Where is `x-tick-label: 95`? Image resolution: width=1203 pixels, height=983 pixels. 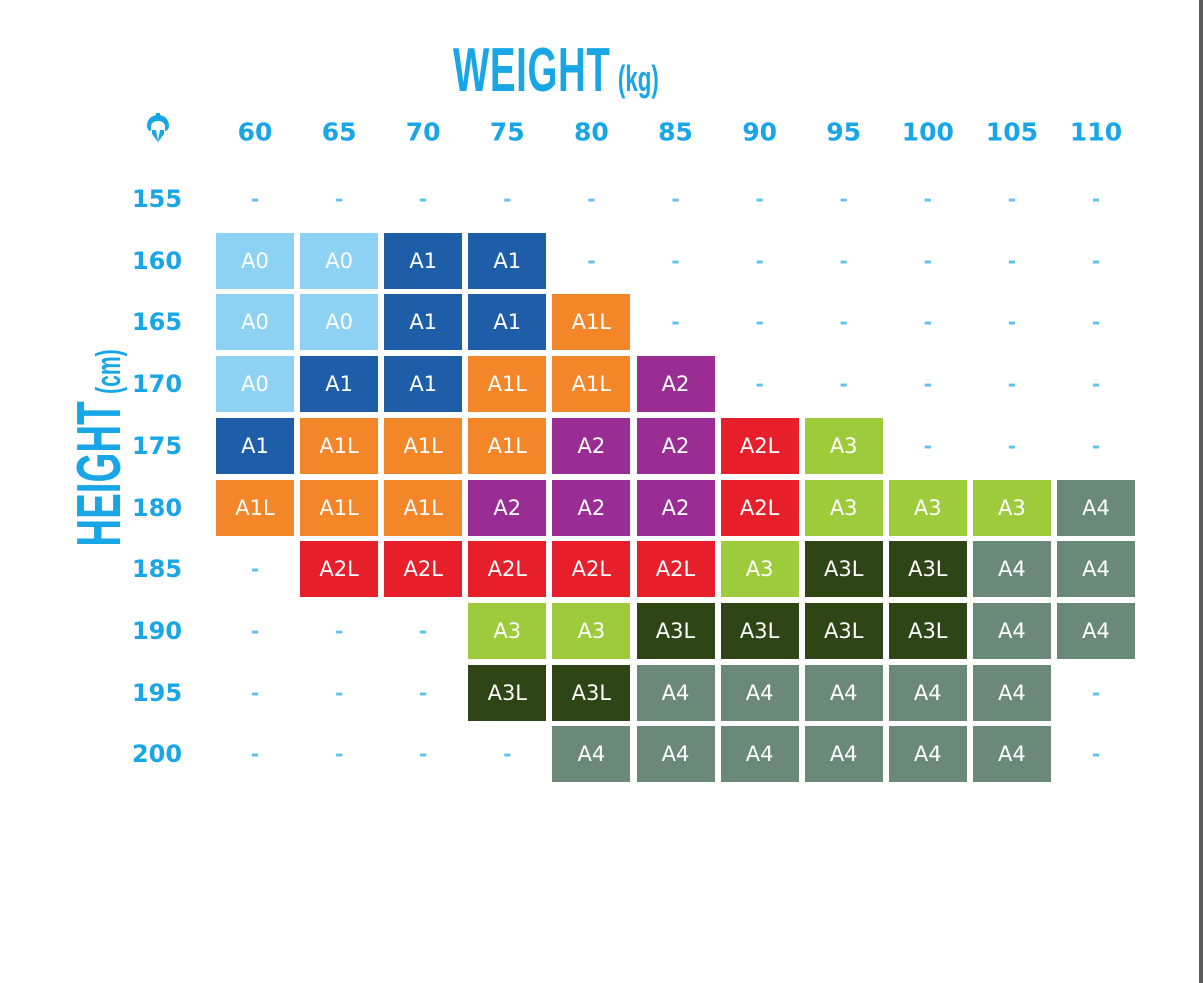 x-tick-label: 95 is located at coordinates (844, 132).